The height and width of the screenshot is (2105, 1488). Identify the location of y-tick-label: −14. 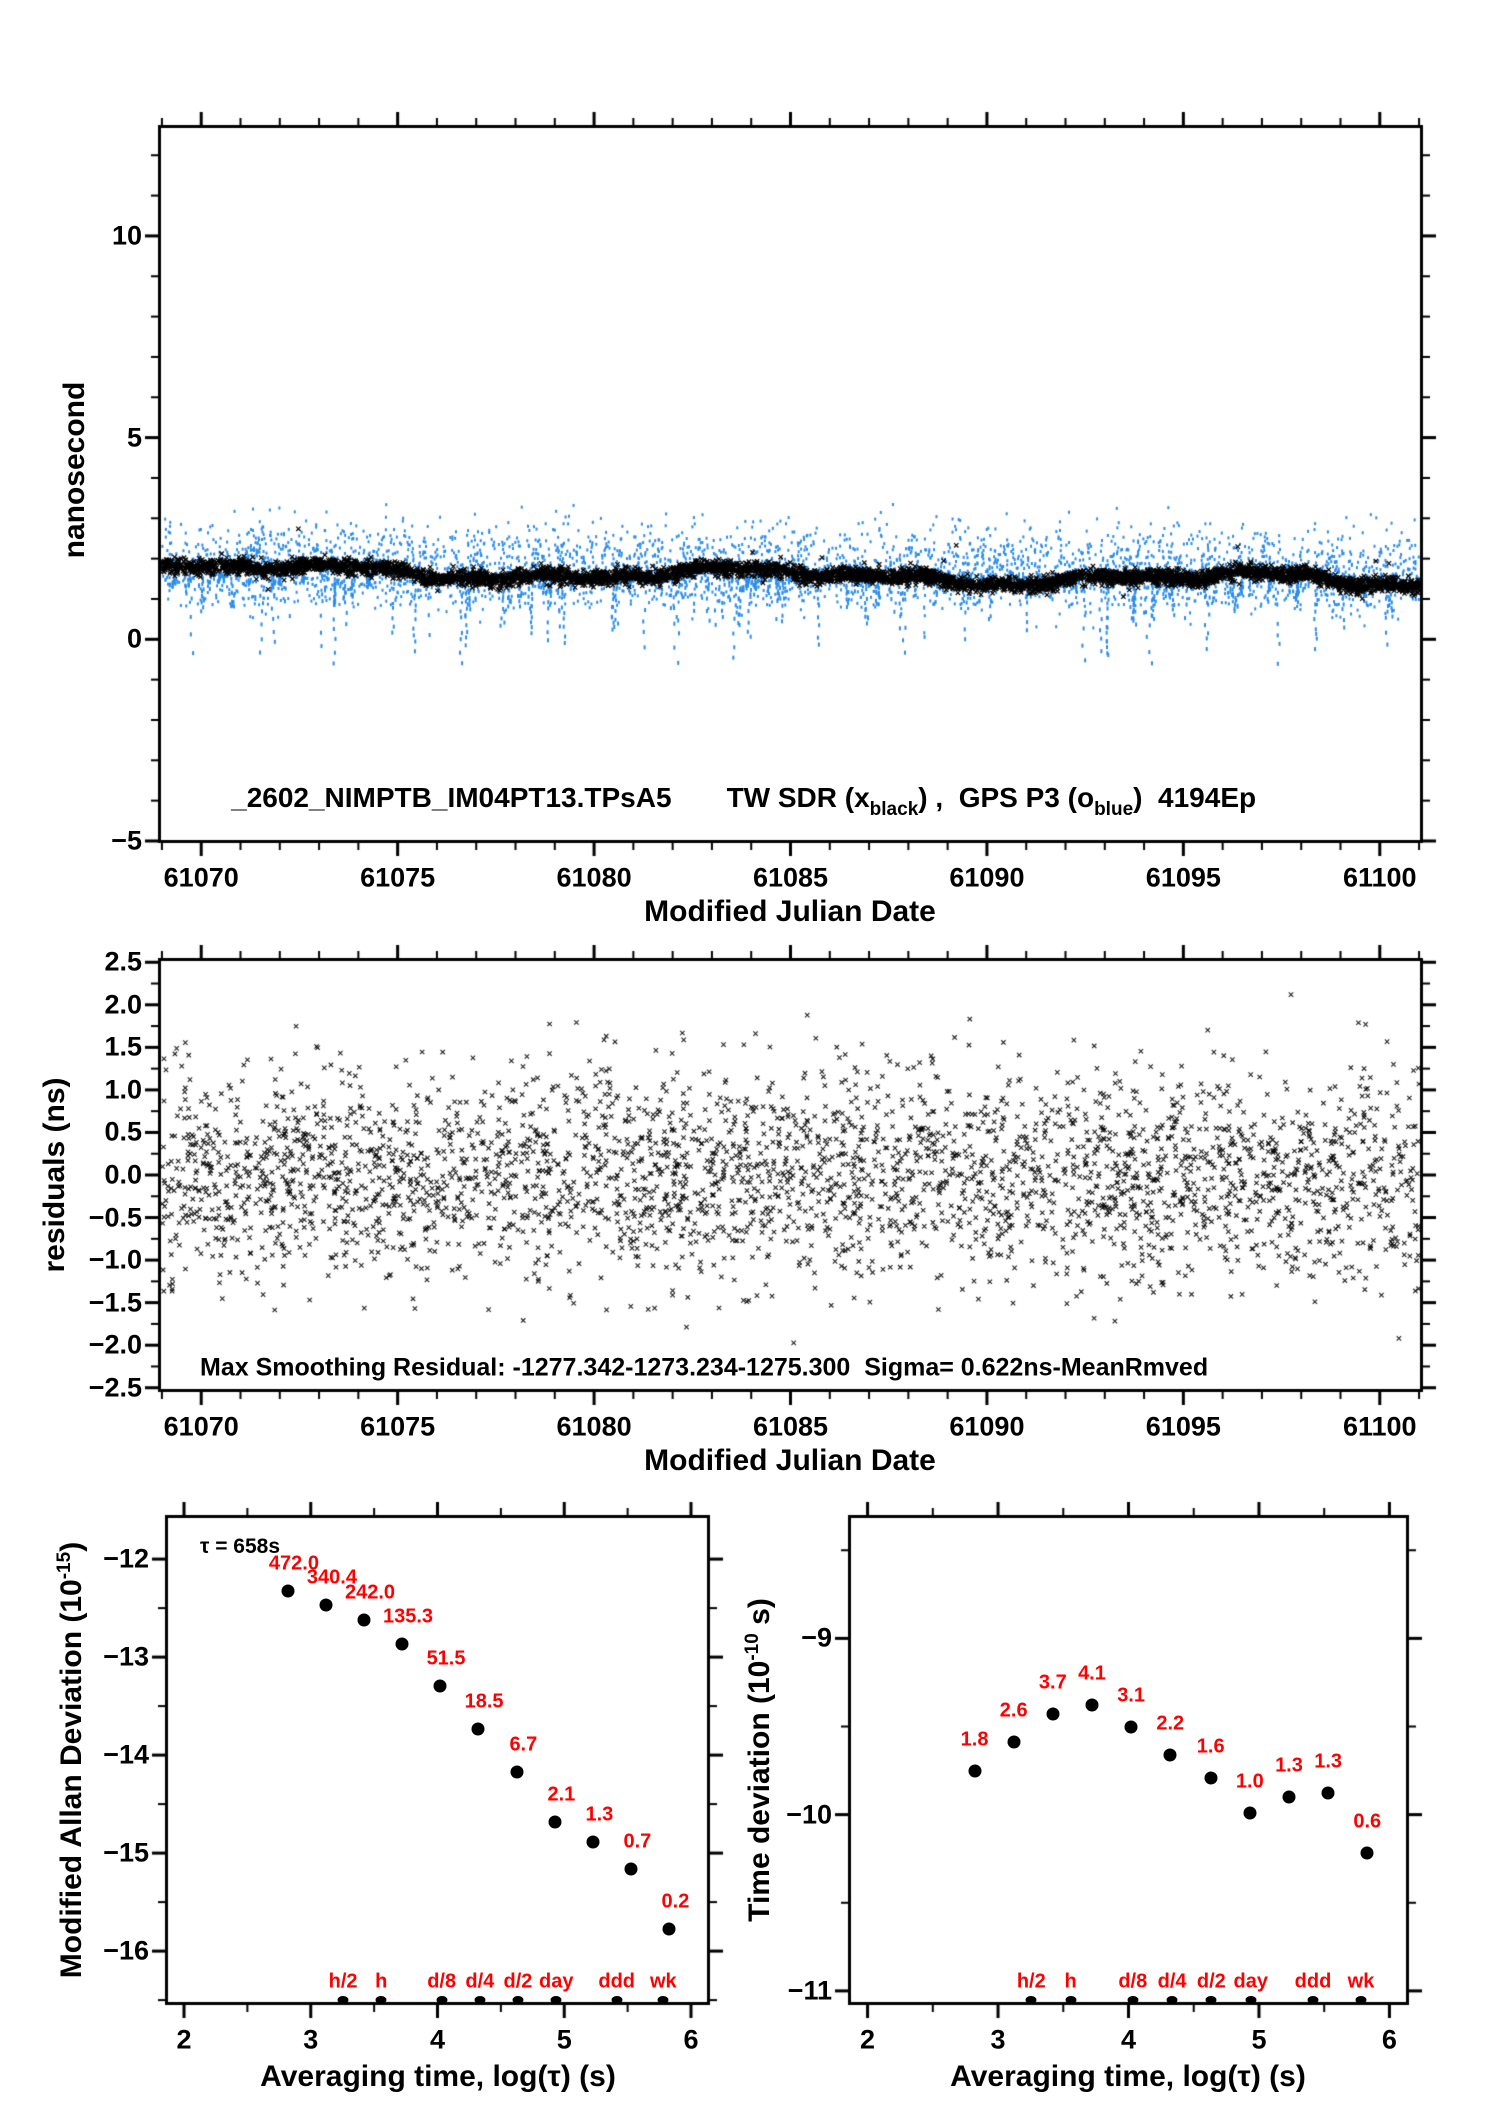
(126, 1754).